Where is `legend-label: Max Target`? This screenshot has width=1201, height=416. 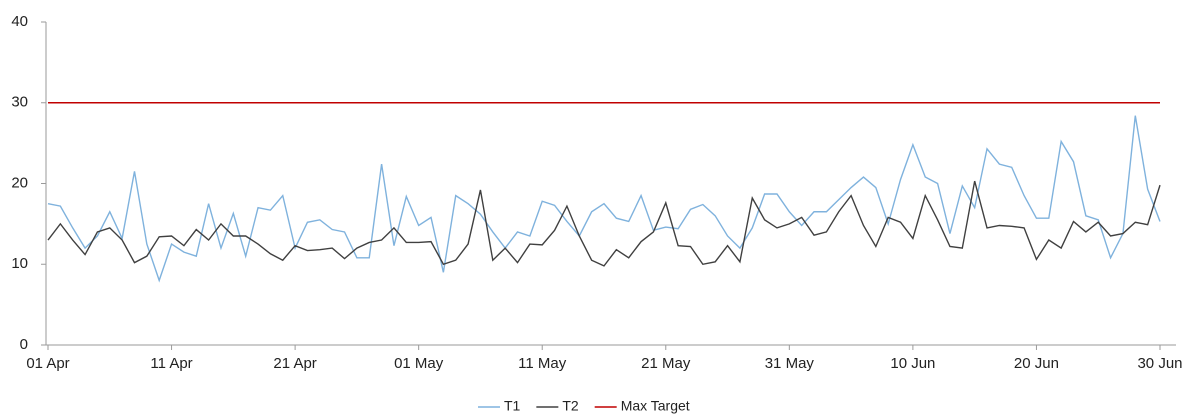
legend-label: Max Target is located at coordinates (655, 406).